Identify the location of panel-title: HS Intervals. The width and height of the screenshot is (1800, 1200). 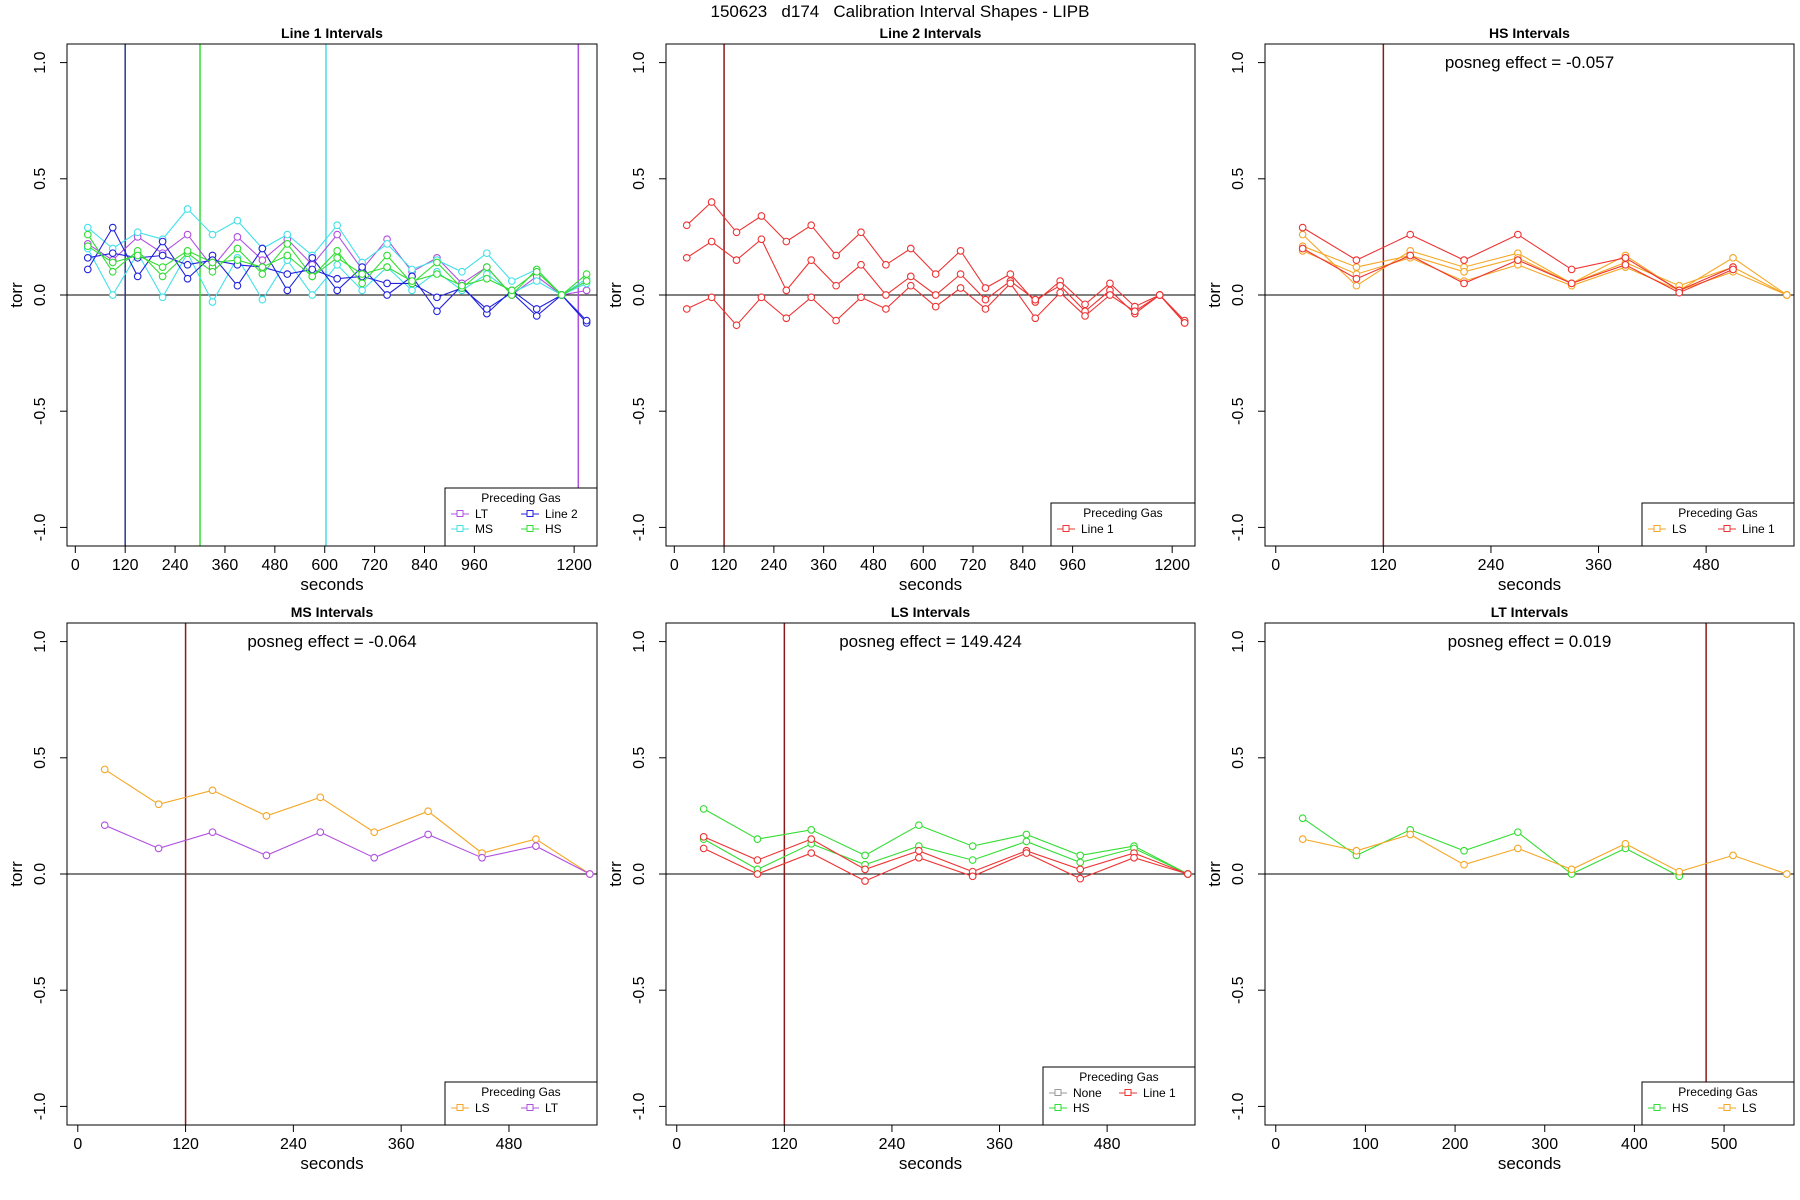
(1529, 33).